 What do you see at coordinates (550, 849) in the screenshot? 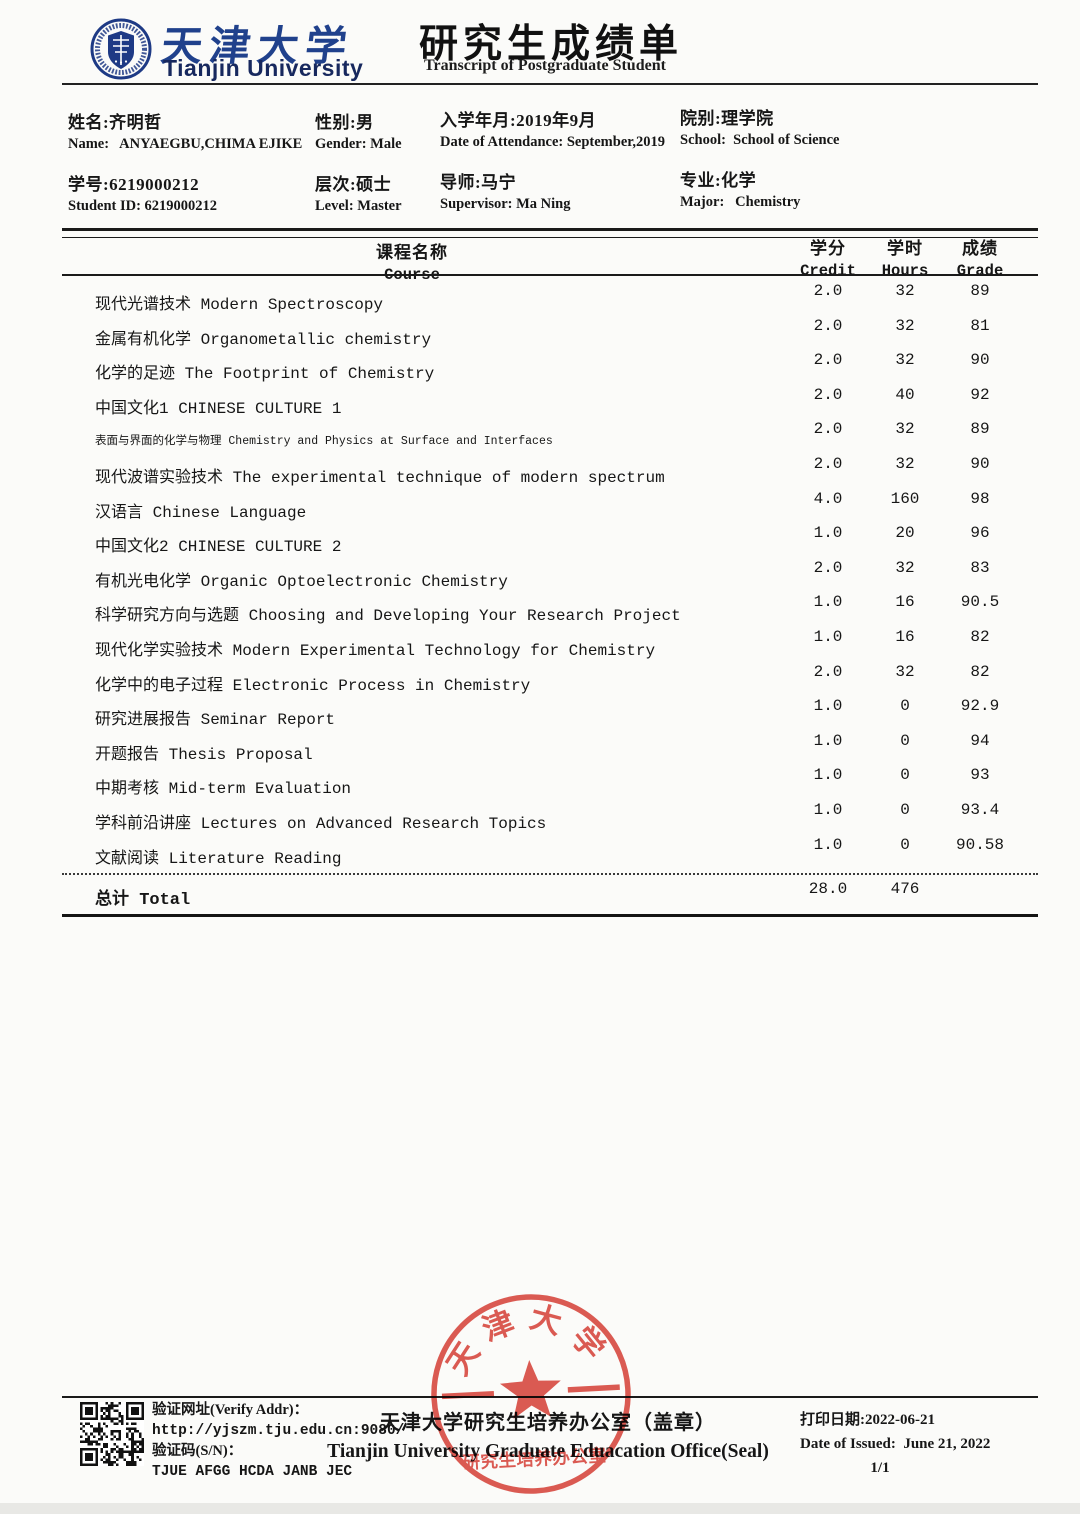
I see `table-row: 文献阅读 Literature Reading 1.0 0 90.58` at bounding box center [550, 849].